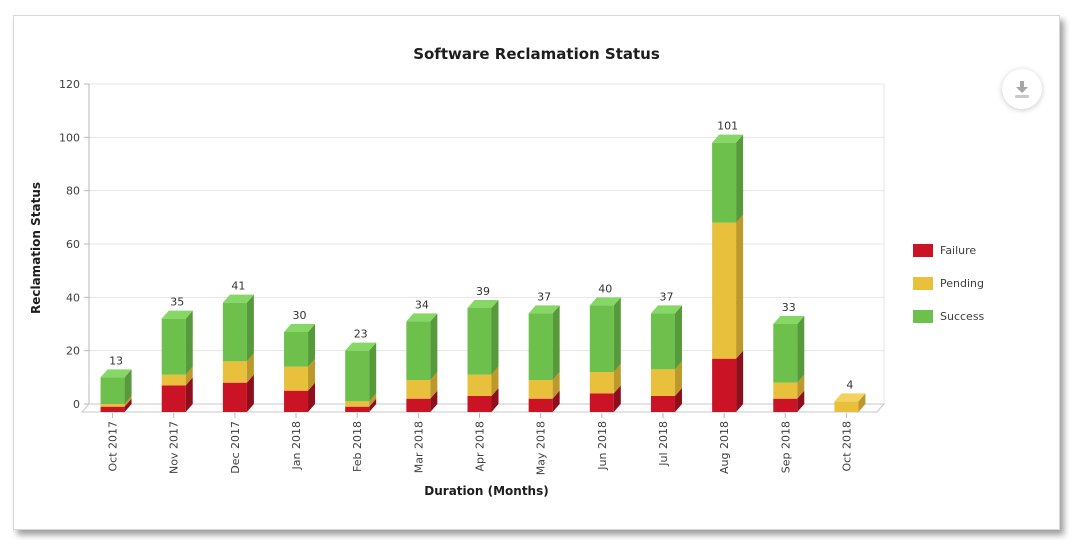 The width and height of the screenshot is (1074, 540). I want to click on legend-label: Failure, so click(958, 250).